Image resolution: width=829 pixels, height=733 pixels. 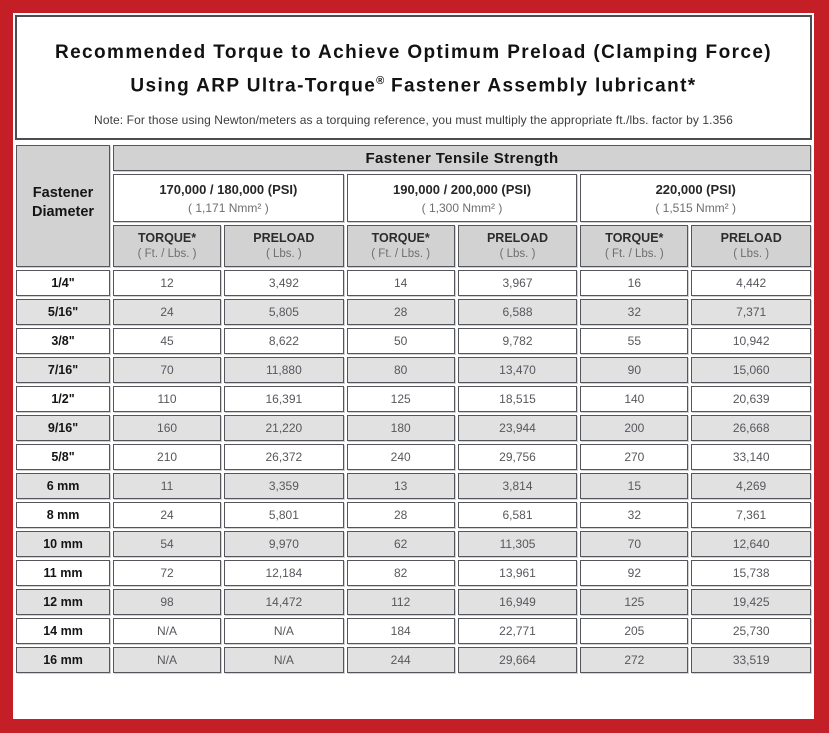 I want to click on data-cell: 25,730, so click(x=751, y=631).